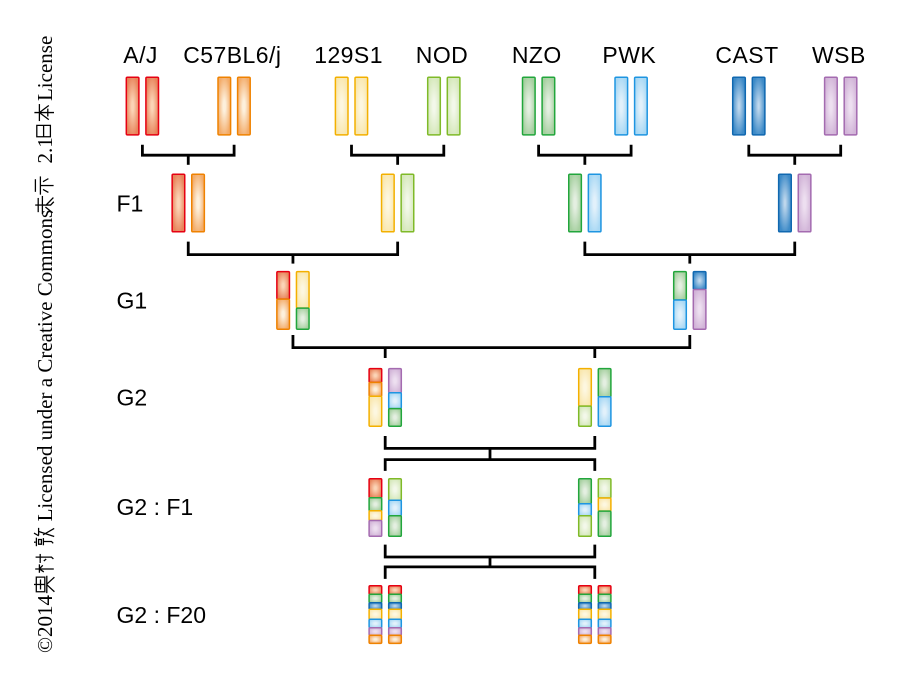 The width and height of the screenshot is (900, 695). I want to click on svg-text: ©2014, so click(45, 624).